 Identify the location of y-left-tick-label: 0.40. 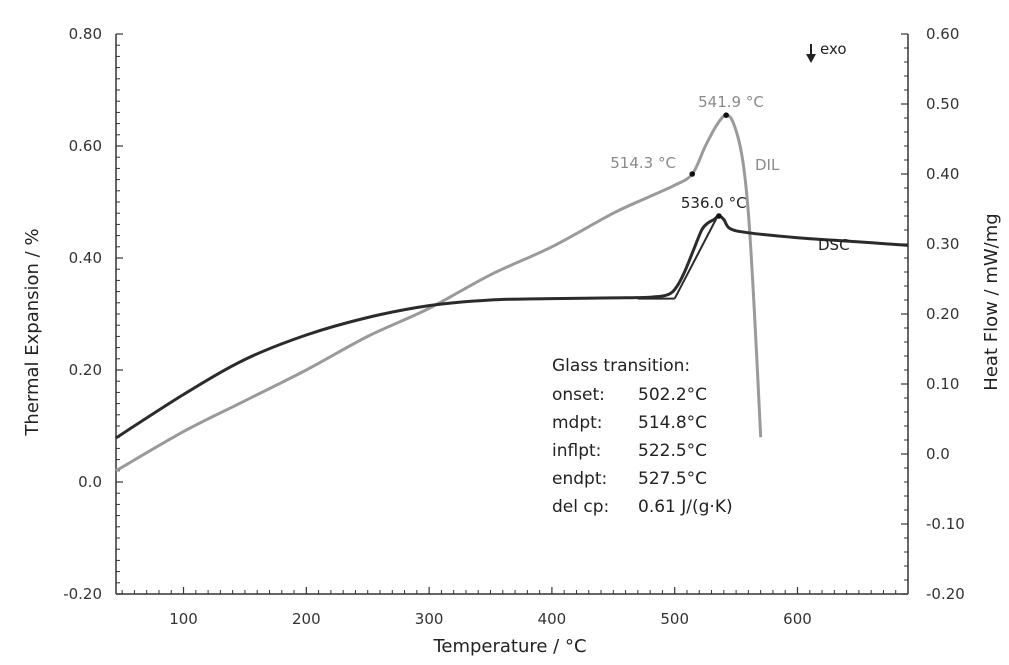
(85, 258).